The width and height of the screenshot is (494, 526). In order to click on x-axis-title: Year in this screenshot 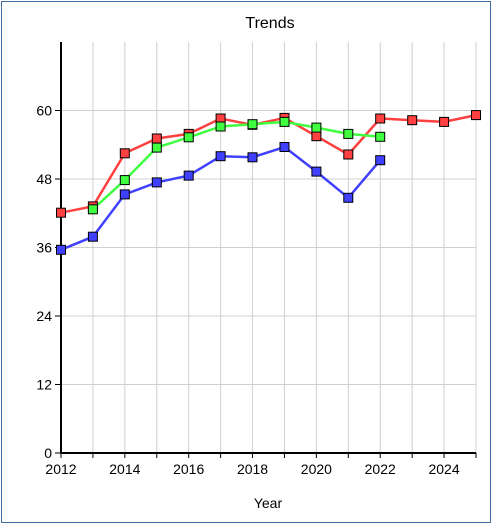, I will do `click(268, 503)`.